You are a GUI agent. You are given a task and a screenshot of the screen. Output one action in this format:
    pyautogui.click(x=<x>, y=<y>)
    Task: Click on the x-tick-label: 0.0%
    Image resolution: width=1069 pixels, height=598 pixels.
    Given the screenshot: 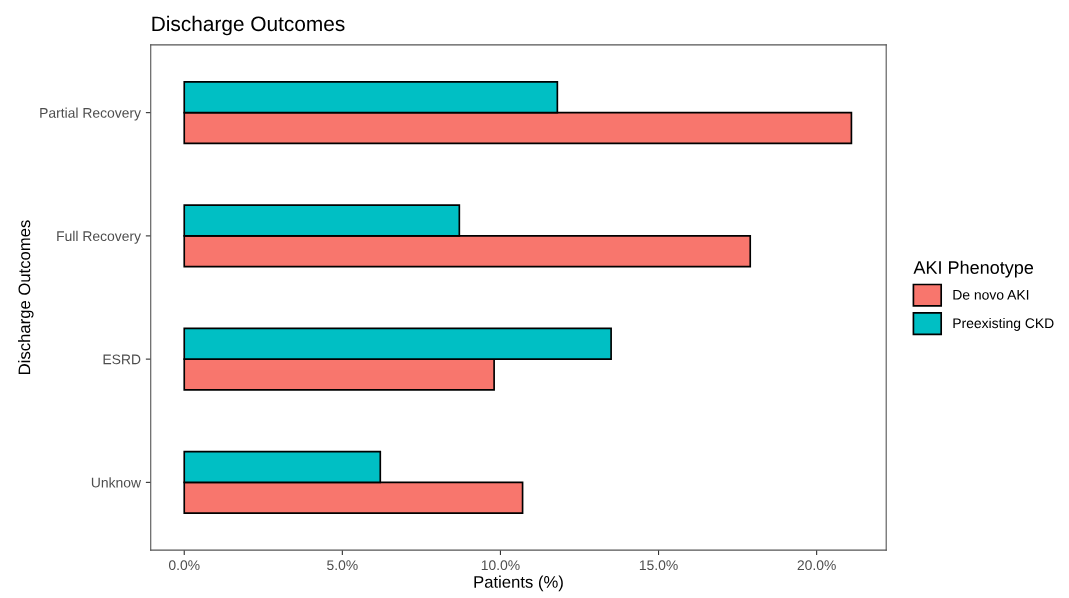 What is the action you would take?
    pyautogui.click(x=184, y=565)
    